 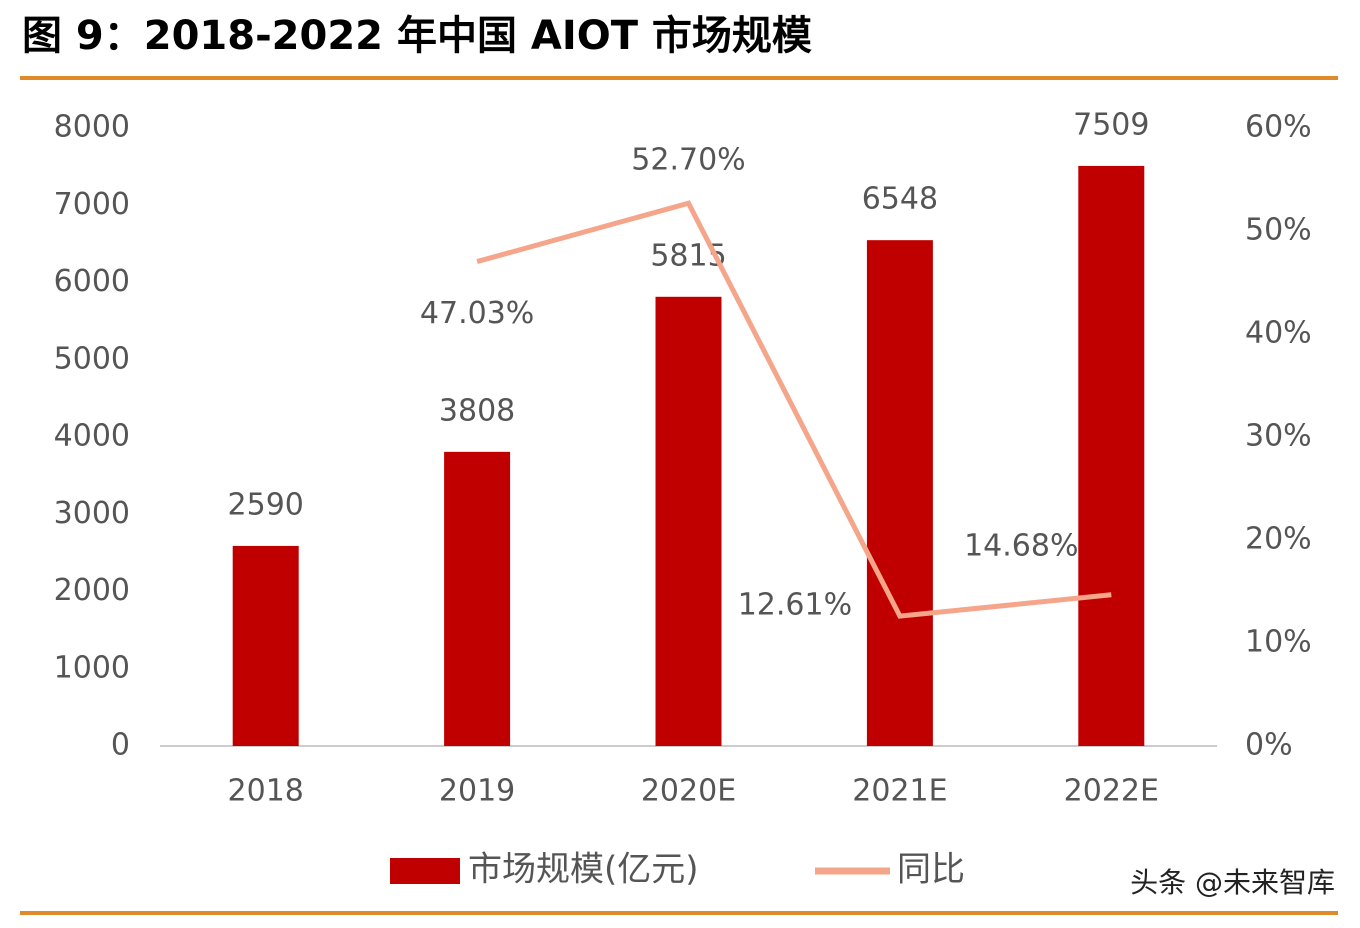 What do you see at coordinates (425, 871) in the screenshot?
I see `legend-swatch` at bounding box center [425, 871].